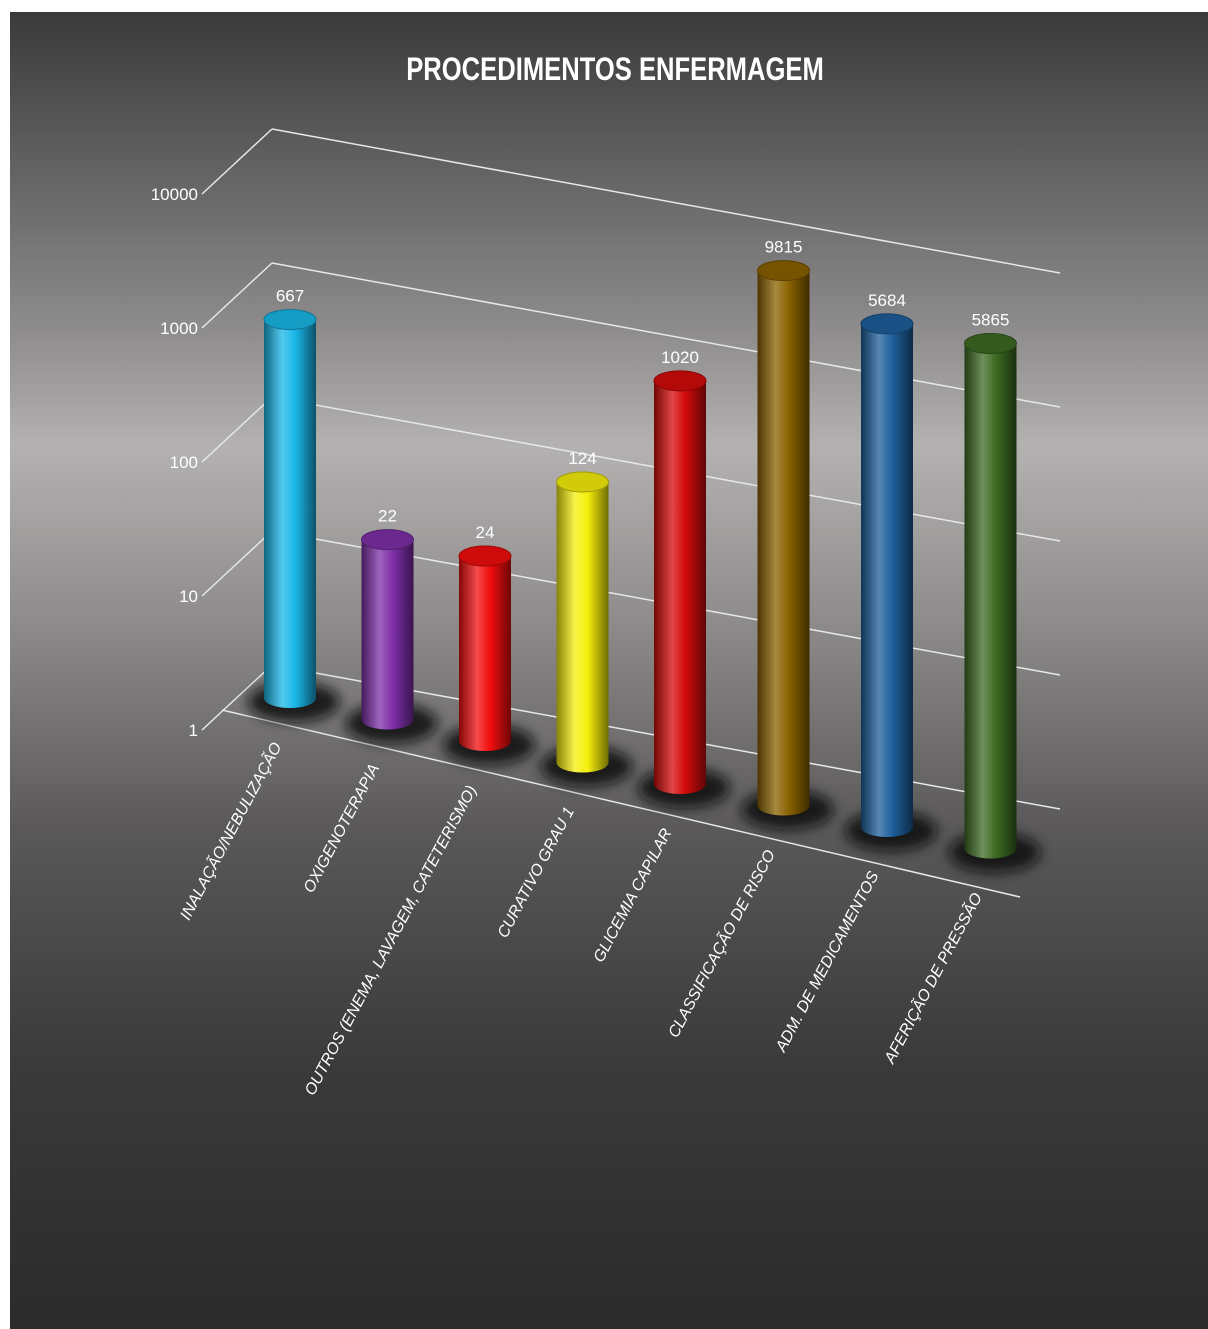 Image resolution: width=1208 pixels, height=1329 pixels. What do you see at coordinates (391, 940) in the screenshot?
I see `category-label: OUTROS (ENEMA, LAVAGEM, CATETERISMO)` at bounding box center [391, 940].